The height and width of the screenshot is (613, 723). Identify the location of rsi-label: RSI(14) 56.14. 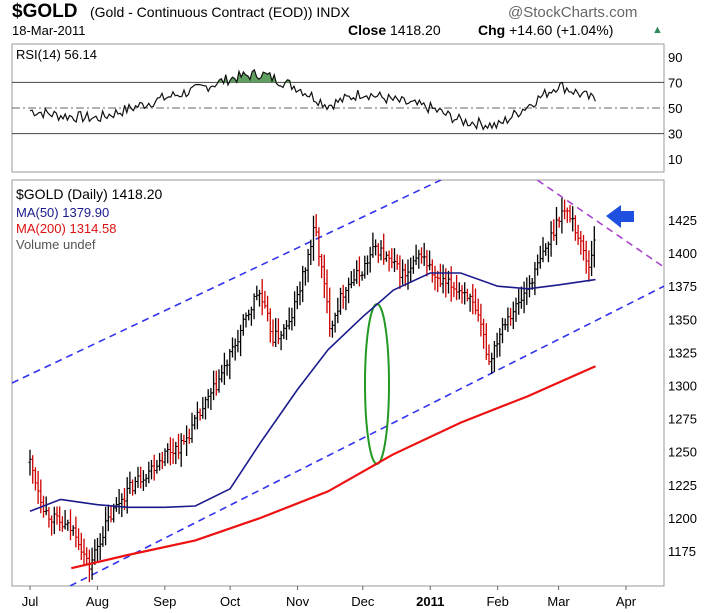
(56, 54).